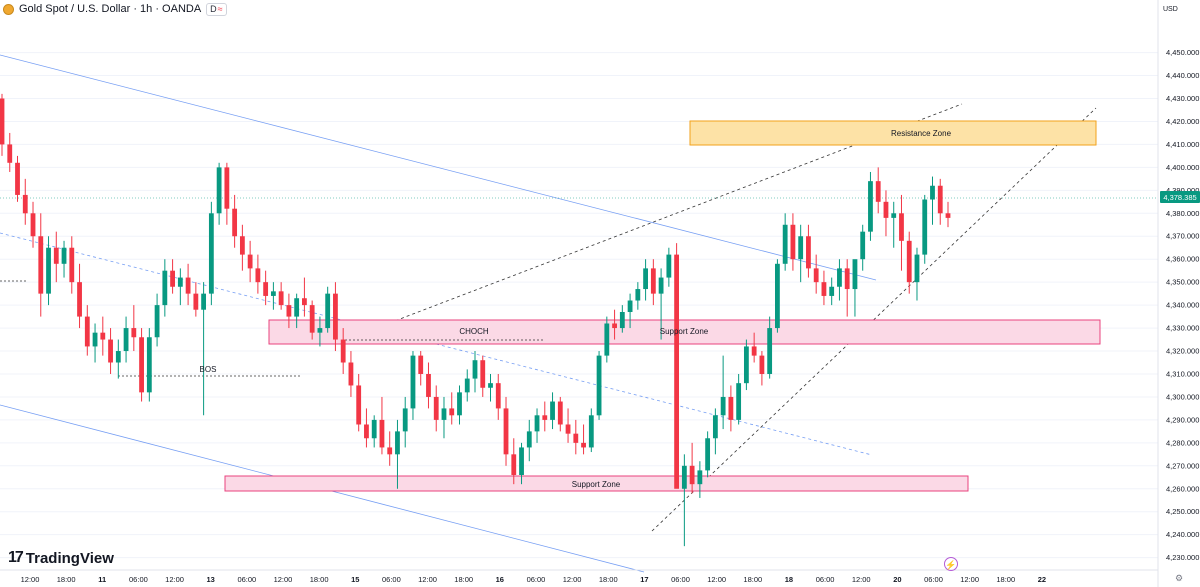 The width and height of the screenshot is (1200, 587). I want to click on chart-header: Gold Spot / U.S. Dollar · 1h · OANDA D ≈, so click(113, 9).